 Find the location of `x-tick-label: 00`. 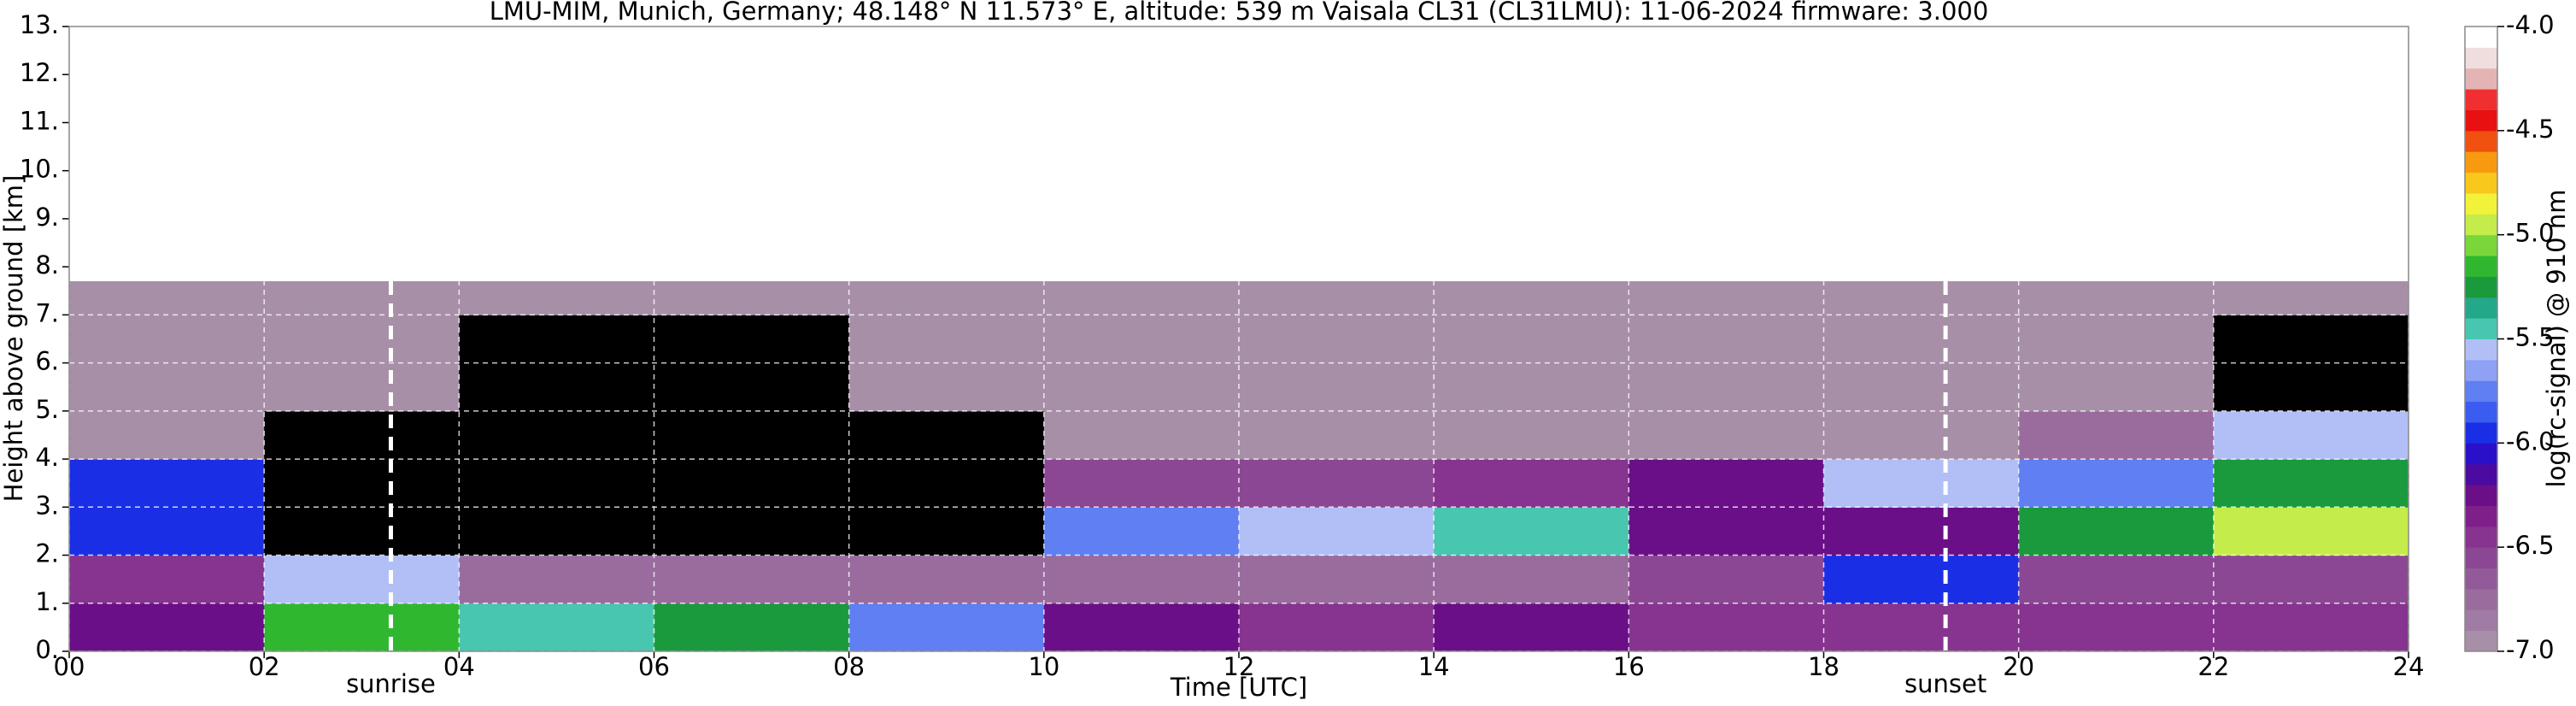

x-tick-label: 00 is located at coordinates (69, 666).